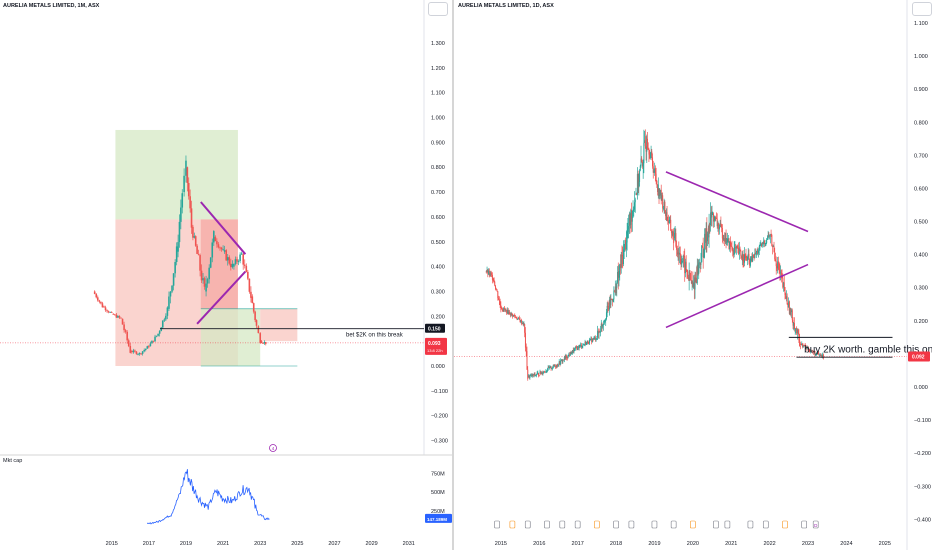 The image size is (932, 550). Describe the element at coordinates (921, 223) in the screenshot. I see `y-tick-label: 0.500` at that location.